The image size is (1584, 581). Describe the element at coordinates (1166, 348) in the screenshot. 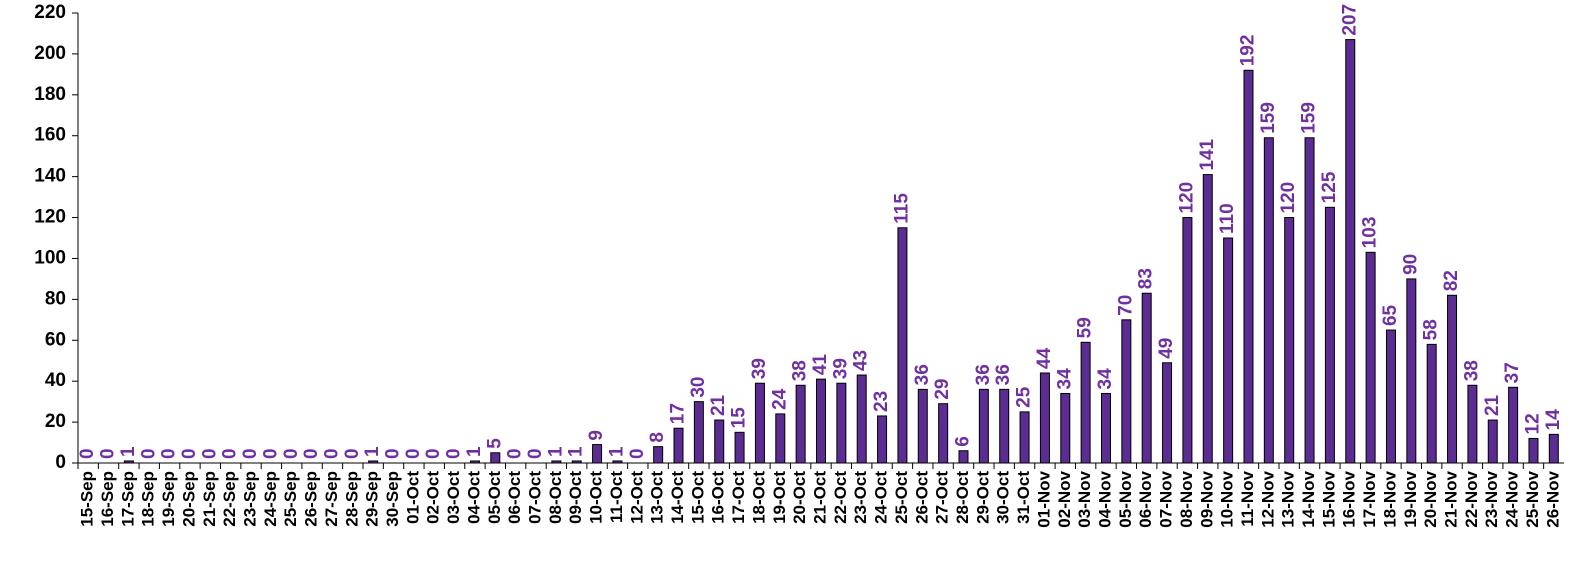

I see `value-label: 49` at that location.